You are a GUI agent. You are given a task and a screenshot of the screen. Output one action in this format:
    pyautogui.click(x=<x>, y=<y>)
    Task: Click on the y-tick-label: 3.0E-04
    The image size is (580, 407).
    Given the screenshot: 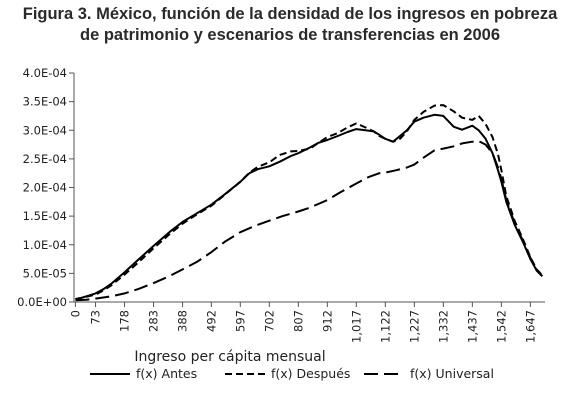 What is the action you would take?
    pyautogui.click(x=45, y=130)
    